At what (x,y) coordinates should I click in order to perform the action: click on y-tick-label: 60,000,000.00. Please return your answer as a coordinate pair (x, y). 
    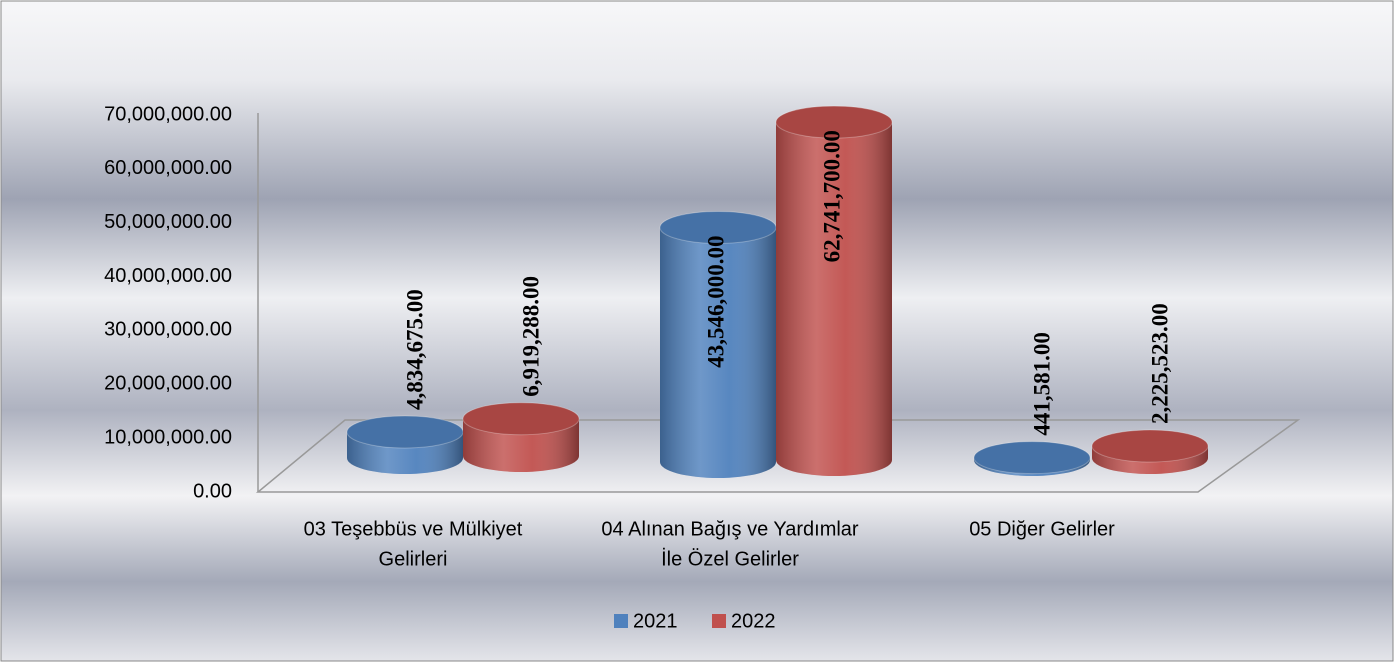
    Looking at the image, I should click on (168, 168).